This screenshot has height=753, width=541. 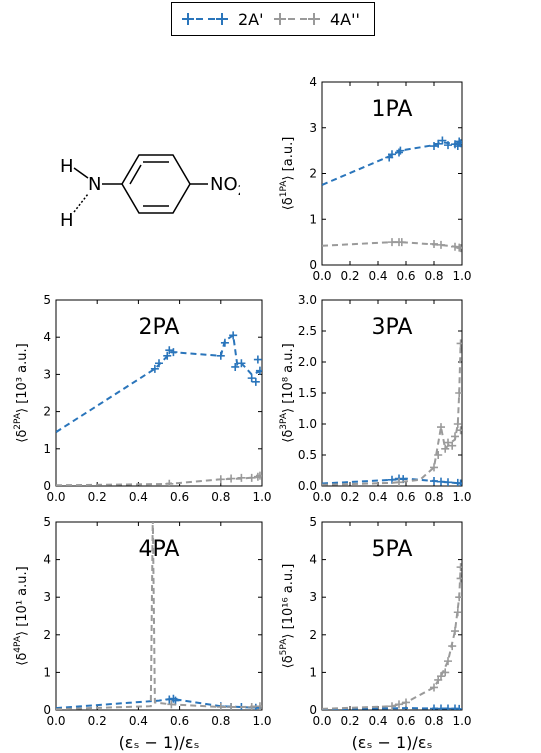 I want to click on y-tick-label-4pa: 4, so click(x=47, y=560).